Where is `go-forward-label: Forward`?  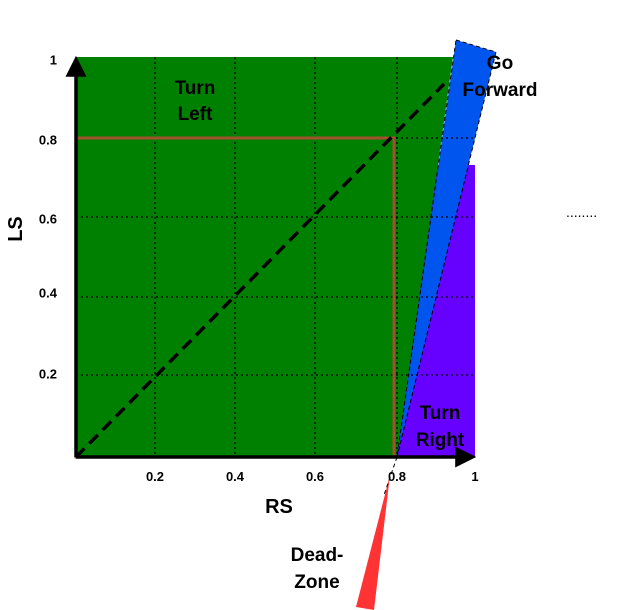
go-forward-label: Forward is located at coordinates (500, 90).